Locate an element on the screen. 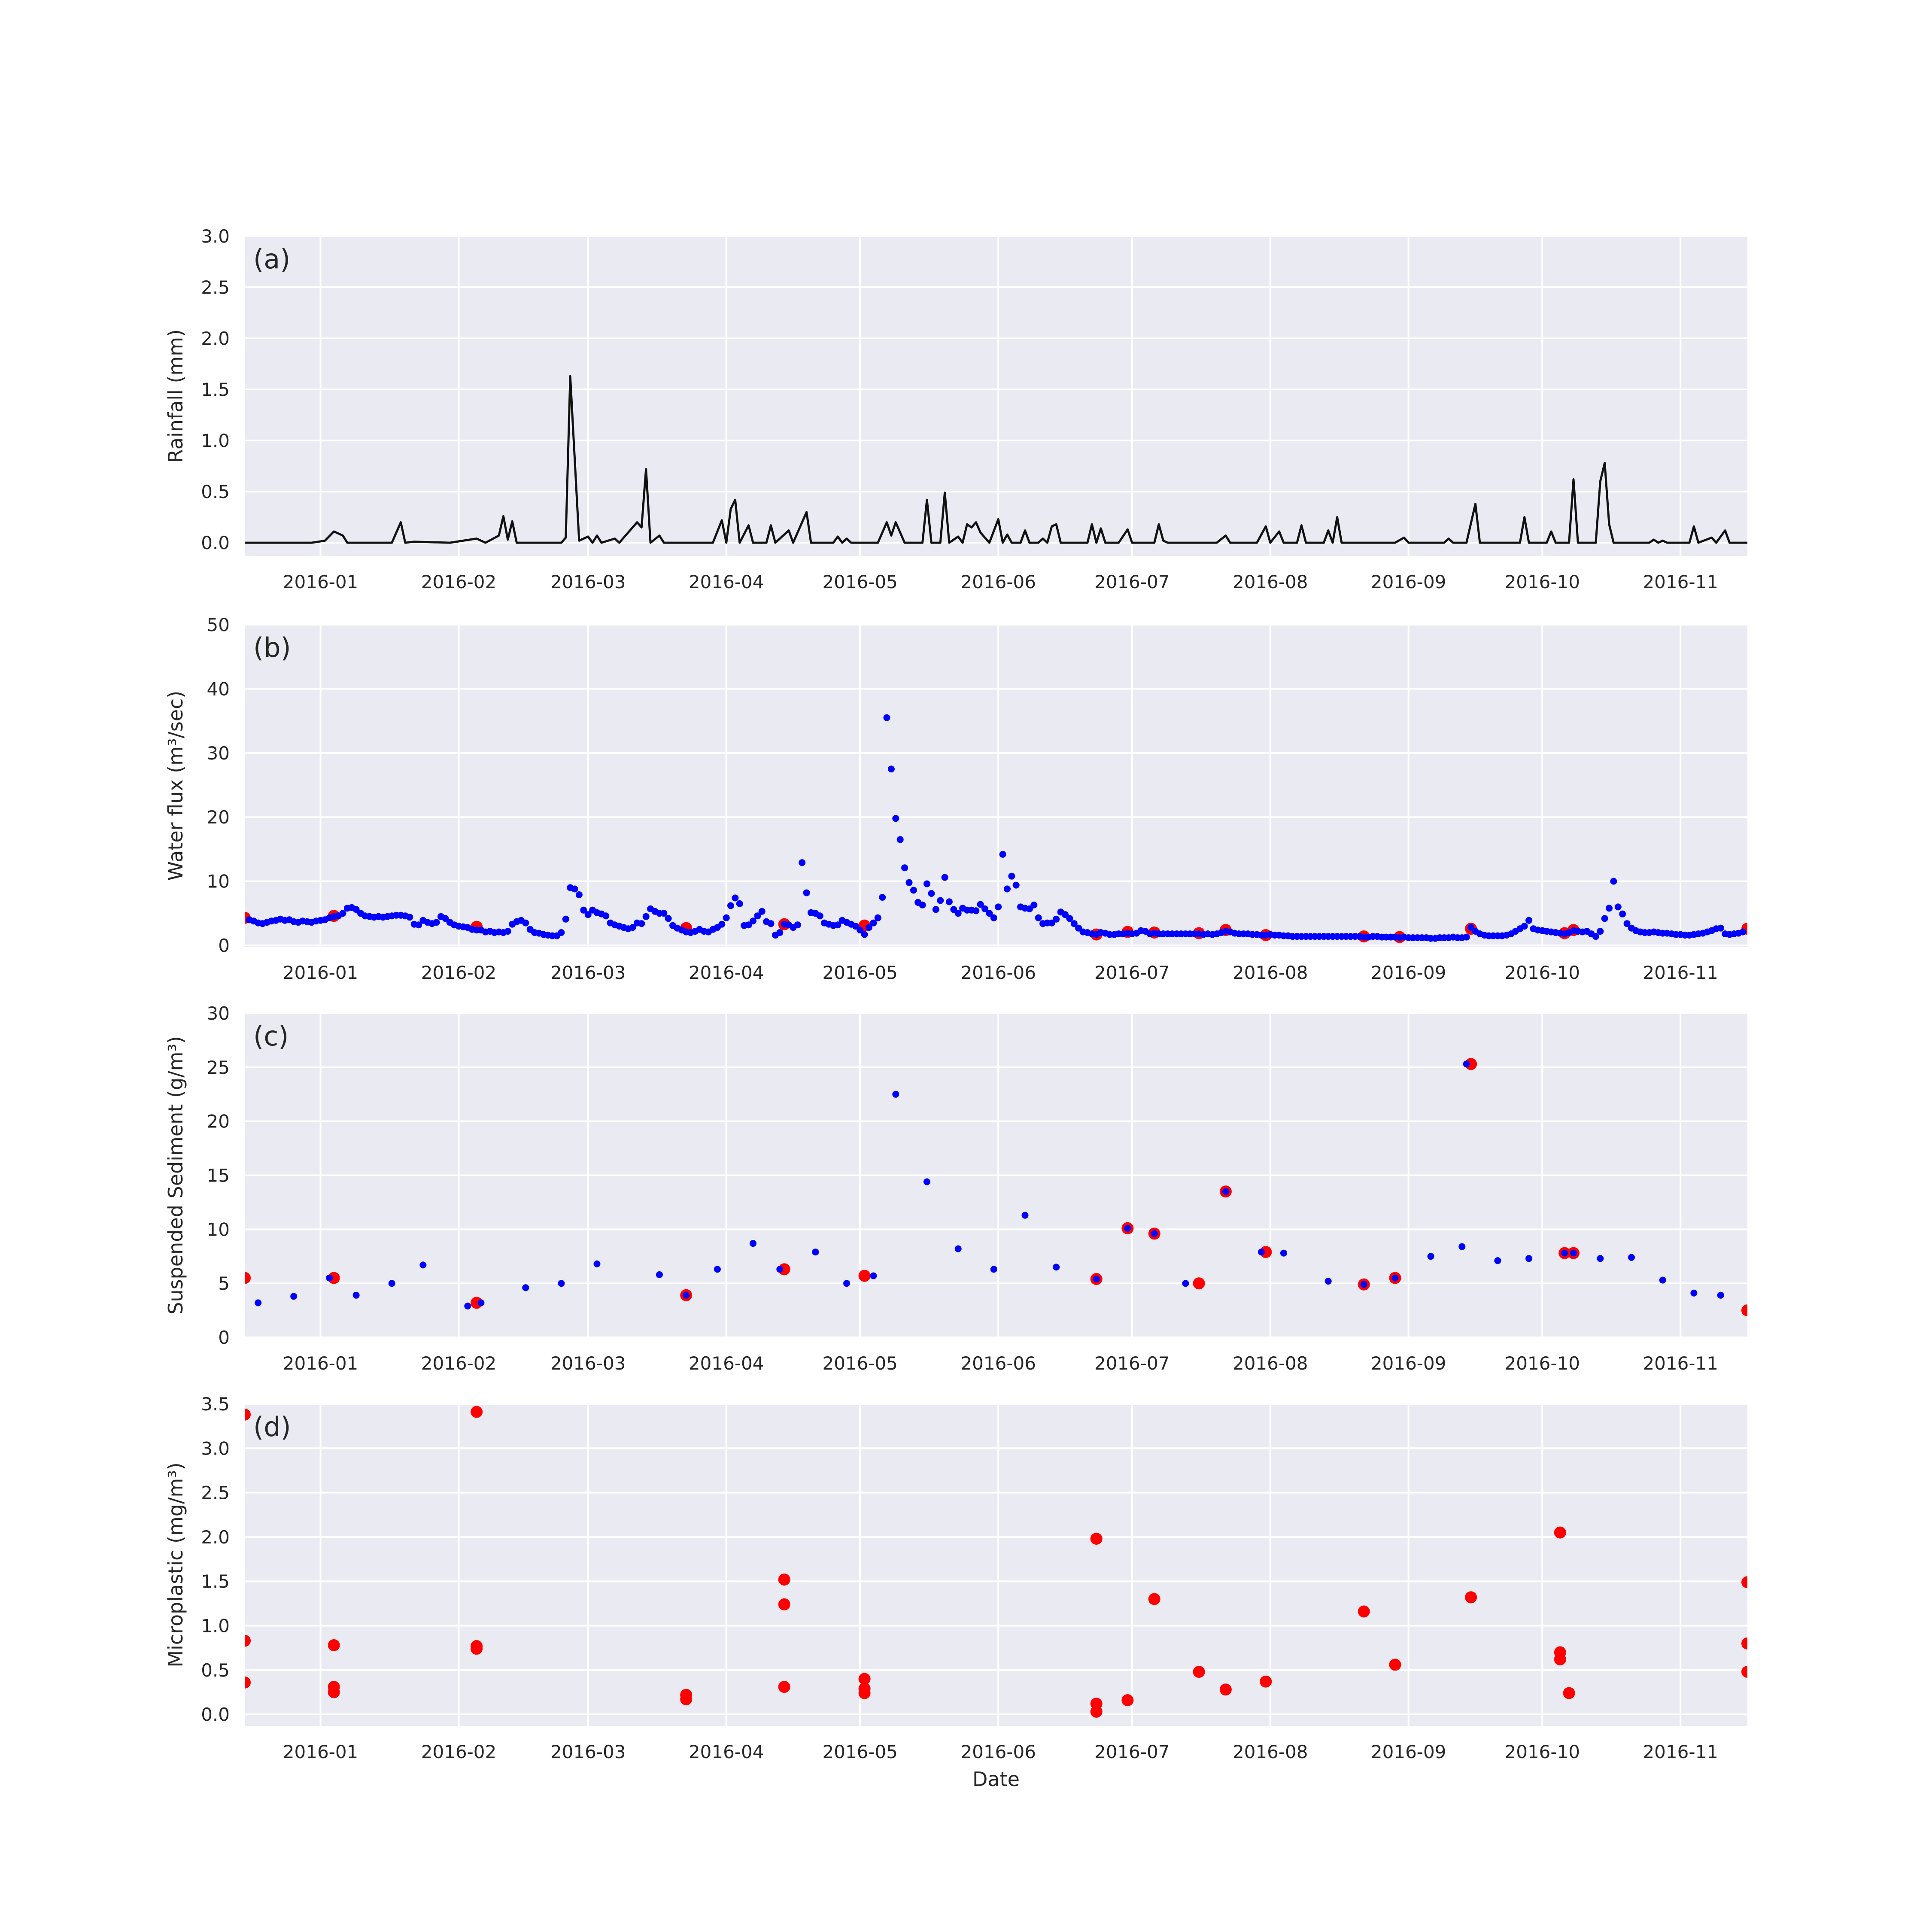 The height and width of the screenshot is (1932, 1932). sediment-x-tick-label: 2016-11 is located at coordinates (1681, 1363).